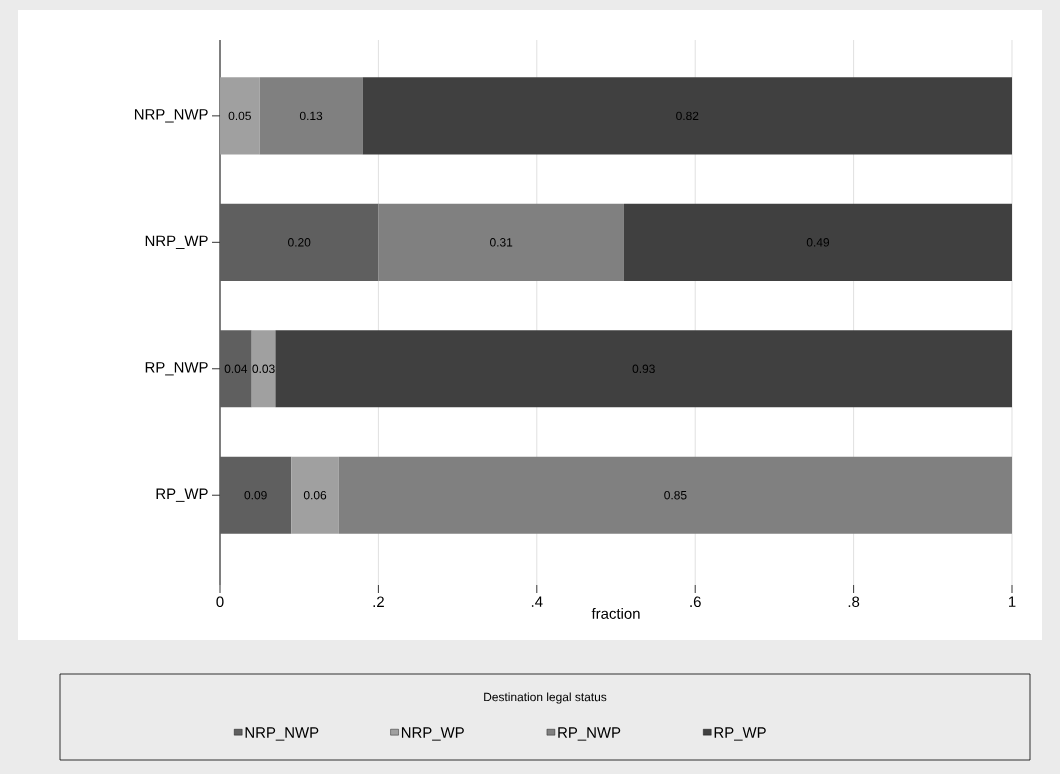  Describe the element at coordinates (282, 734) in the screenshot. I see `legend-label: NRP_NWP` at that location.